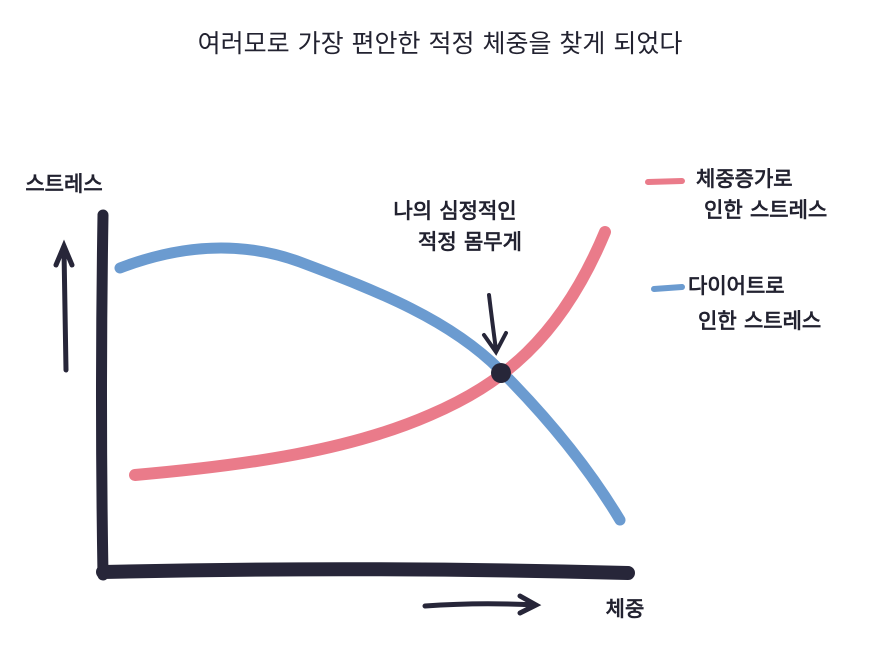  What do you see at coordinates (440, 43) in the screenshot?
I see `title: 여러모로 가장 편안한 적정 체중을 찾게 되었다` at bounding box center [440, 43].